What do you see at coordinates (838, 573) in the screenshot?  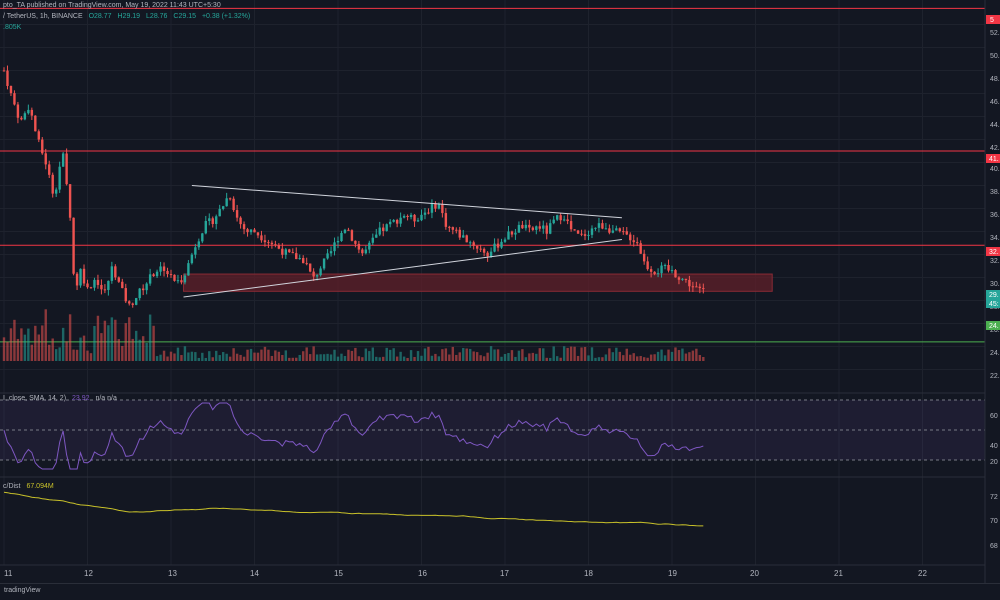 I see `time-label: 21` at bounding box center [838, 573].